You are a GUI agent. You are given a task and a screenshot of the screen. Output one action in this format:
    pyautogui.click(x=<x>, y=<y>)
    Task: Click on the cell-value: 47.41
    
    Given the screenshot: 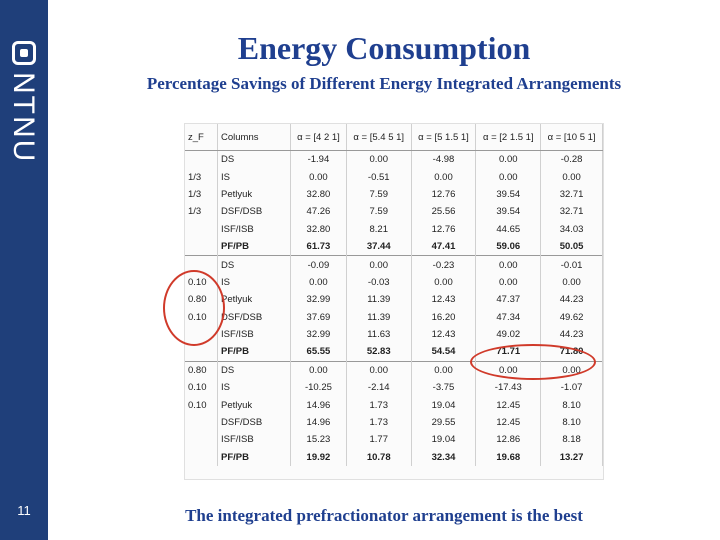 What is the action you would take?
    pyautogui.click(x=444, y=246)
    